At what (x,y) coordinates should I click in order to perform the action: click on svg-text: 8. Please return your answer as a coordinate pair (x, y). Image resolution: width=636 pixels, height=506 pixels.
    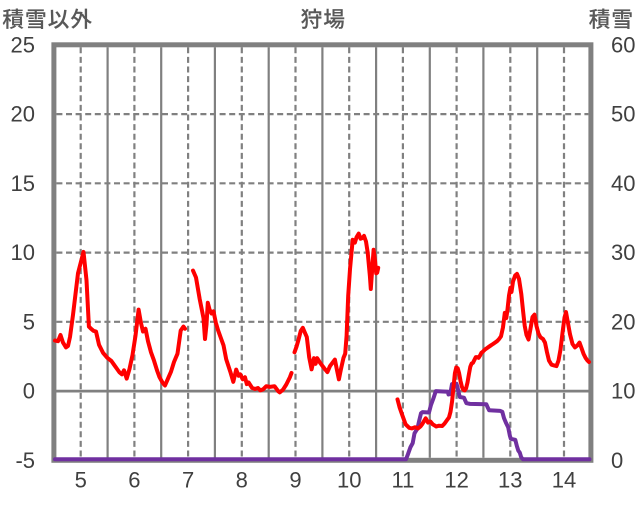
    Looking at the image, I should click on (242, 480).